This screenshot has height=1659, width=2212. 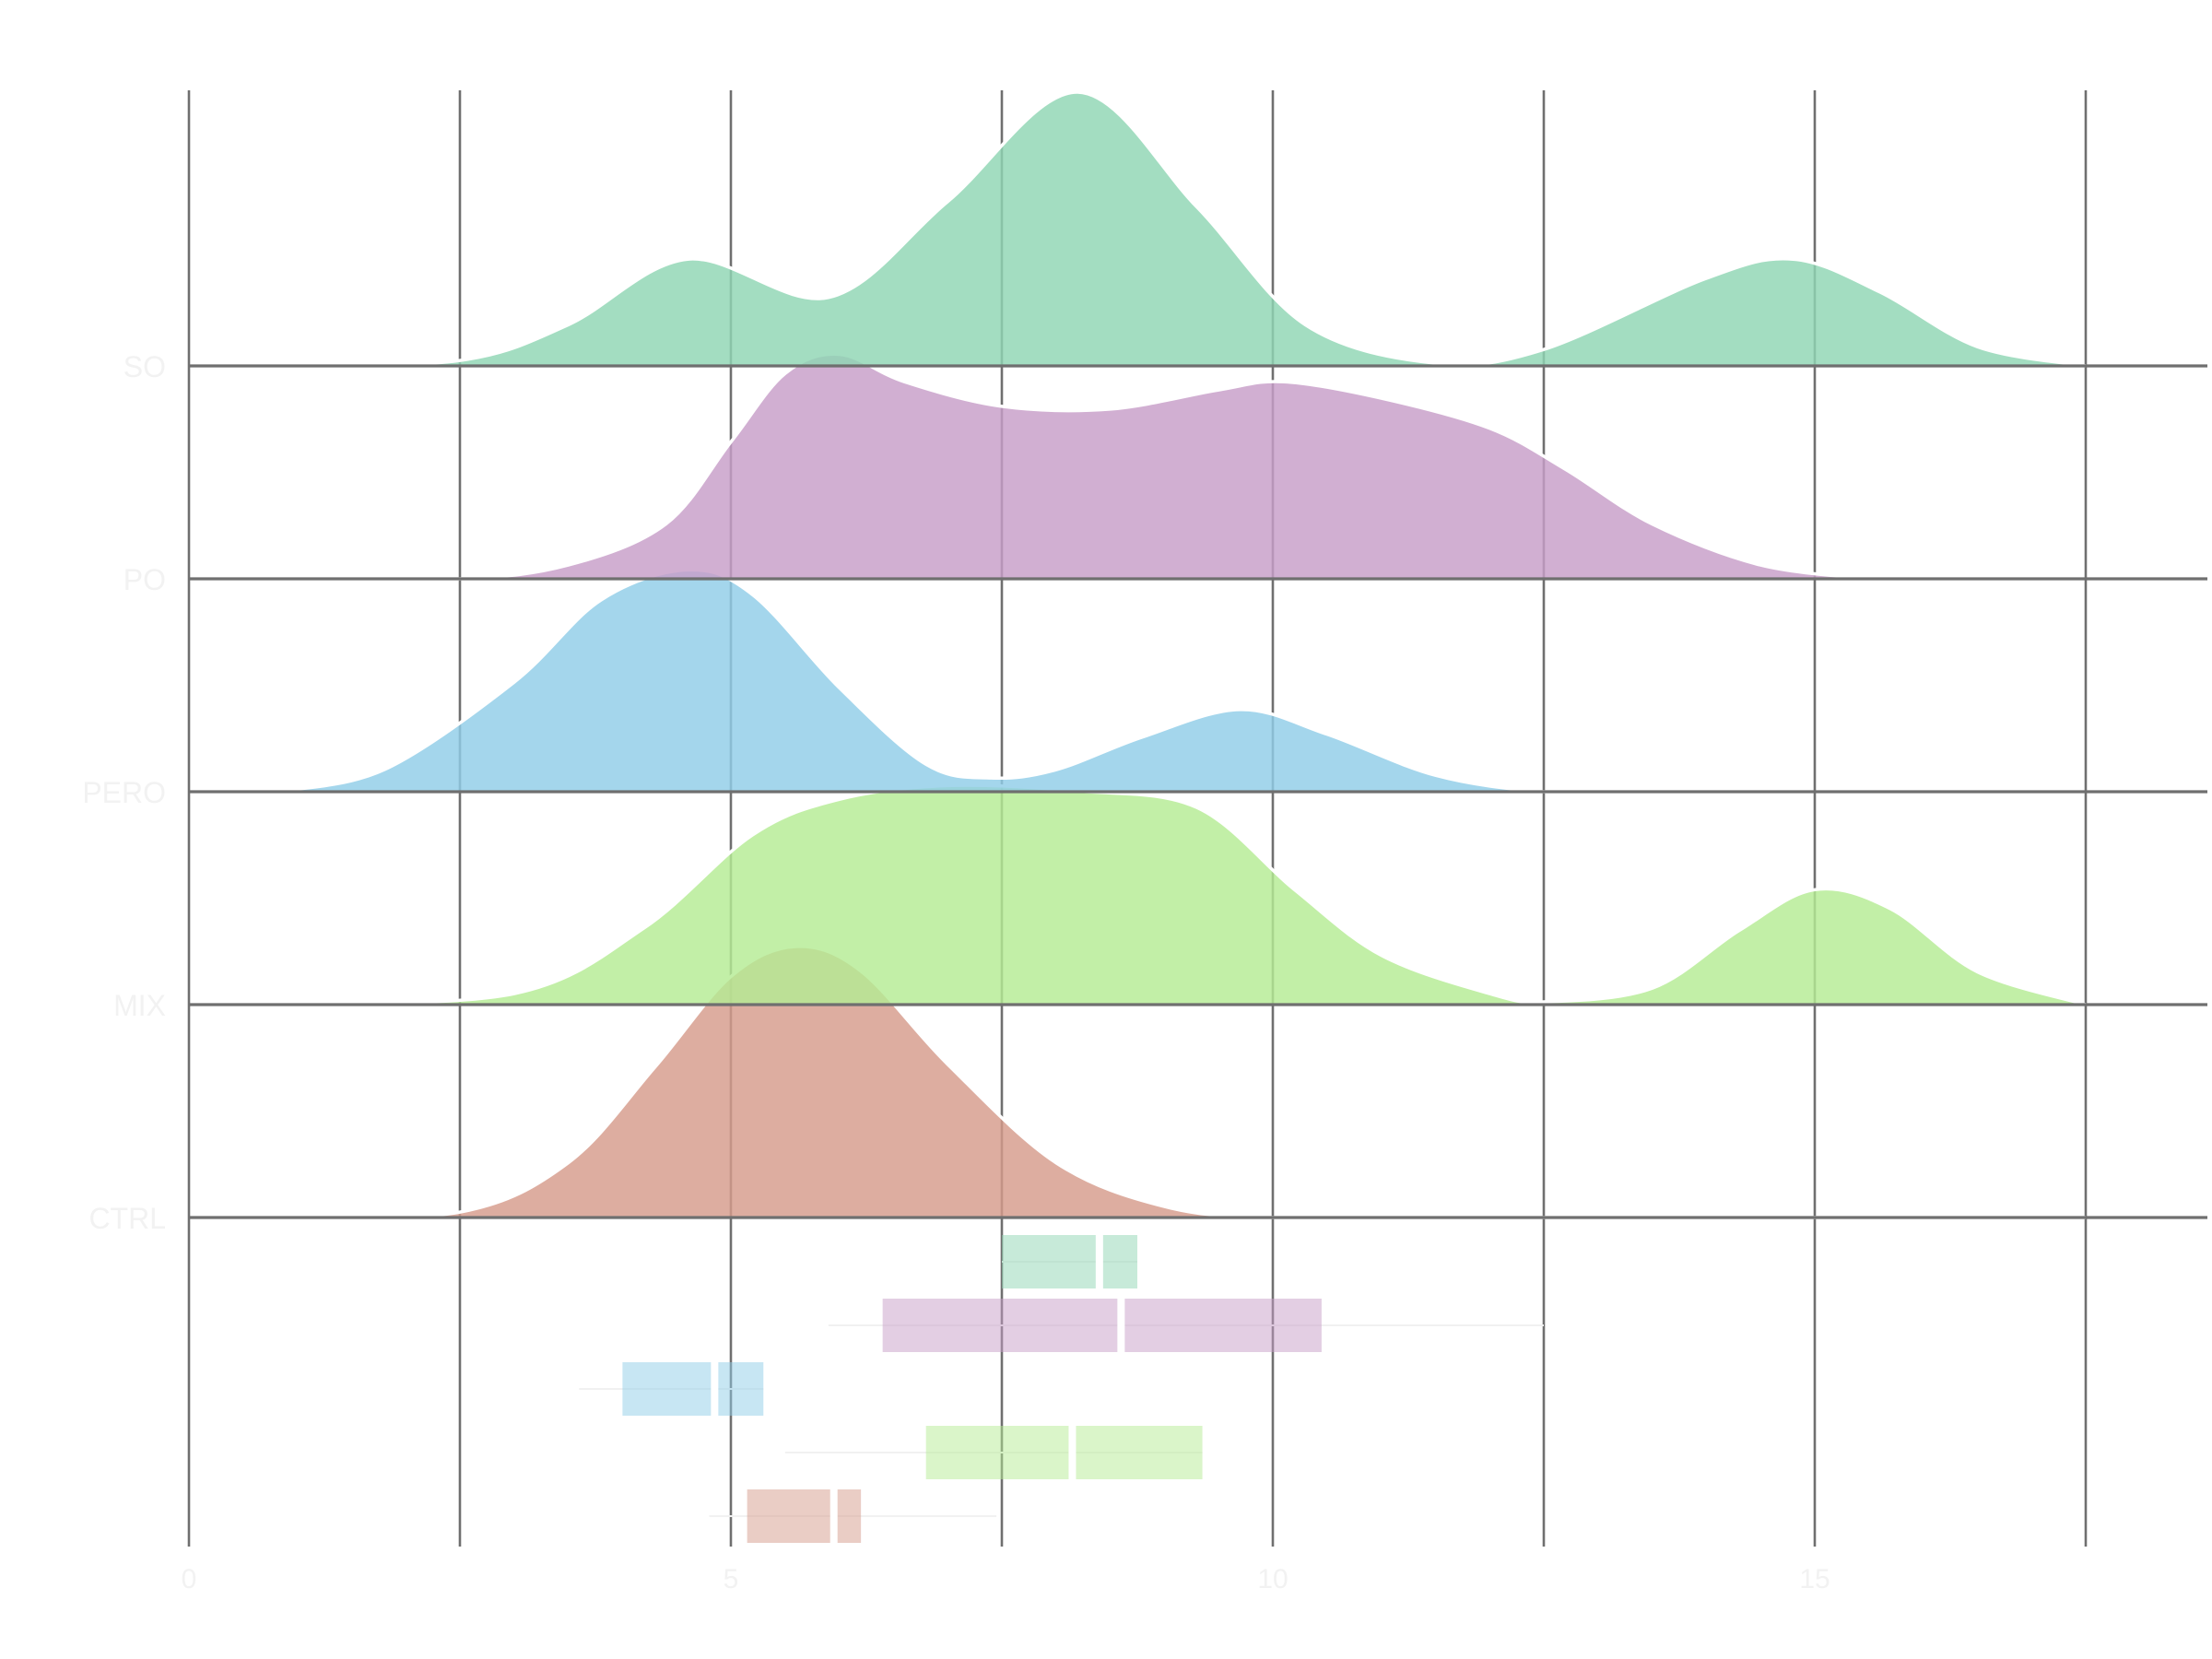 What do you see at coordinates (1814, 1579) in the screenshot?
I see `x-tick-label: 15` at bounding box center [1814, 1579].